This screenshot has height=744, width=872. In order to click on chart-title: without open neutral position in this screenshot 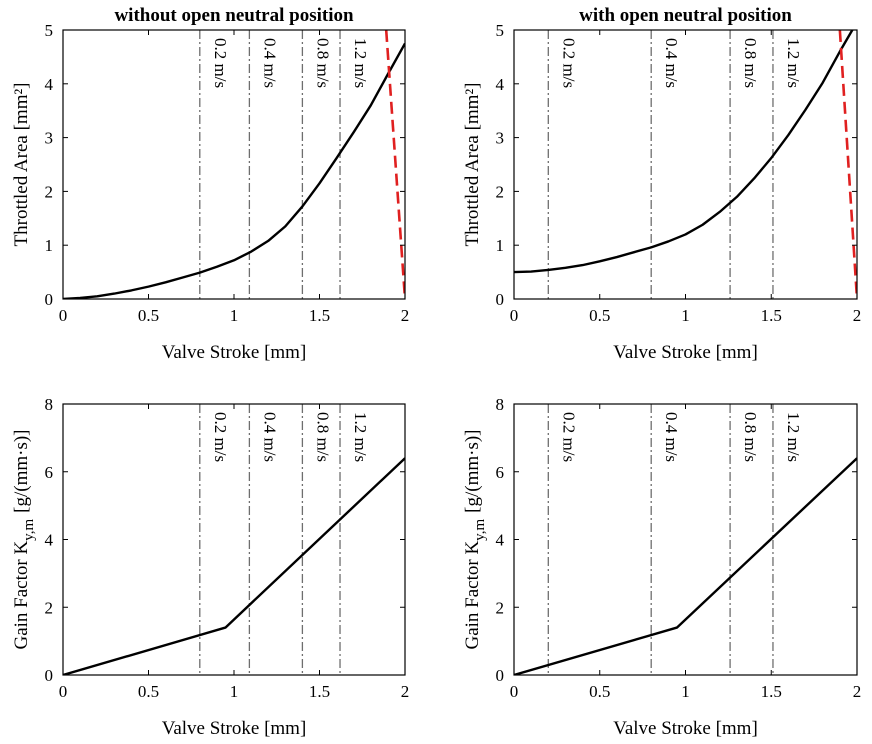, I will do `click(234, 15)`.